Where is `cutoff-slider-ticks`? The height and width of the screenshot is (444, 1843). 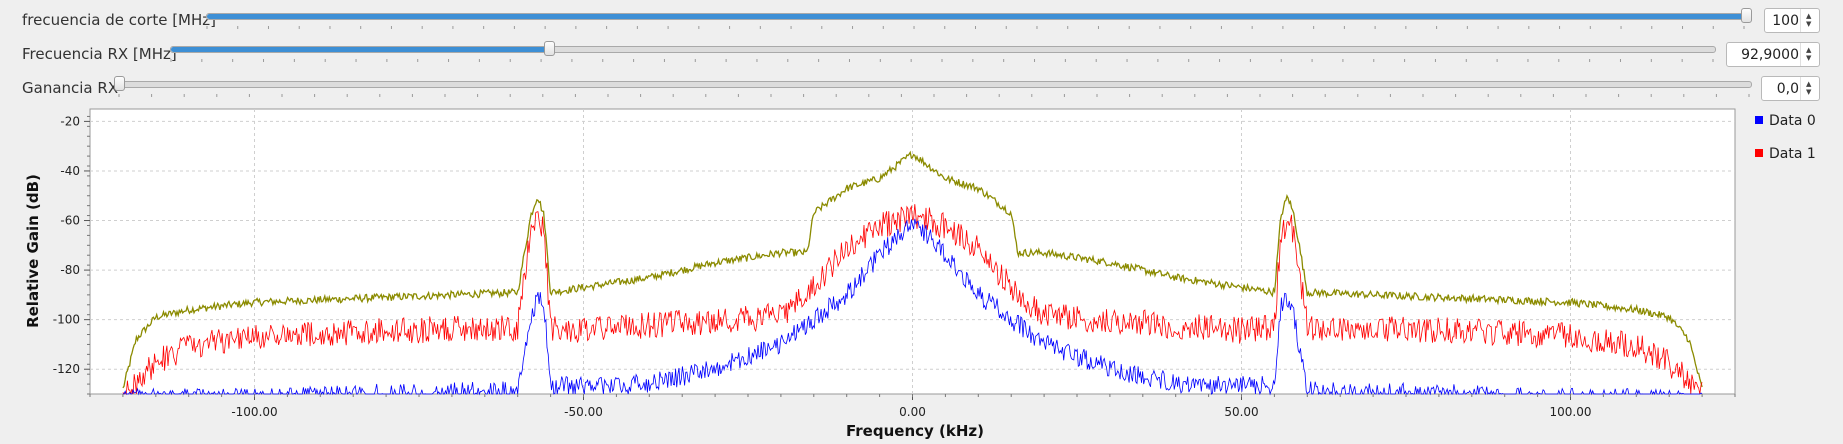 cutoff-slider-ticks is located at coordinates (975, 27).